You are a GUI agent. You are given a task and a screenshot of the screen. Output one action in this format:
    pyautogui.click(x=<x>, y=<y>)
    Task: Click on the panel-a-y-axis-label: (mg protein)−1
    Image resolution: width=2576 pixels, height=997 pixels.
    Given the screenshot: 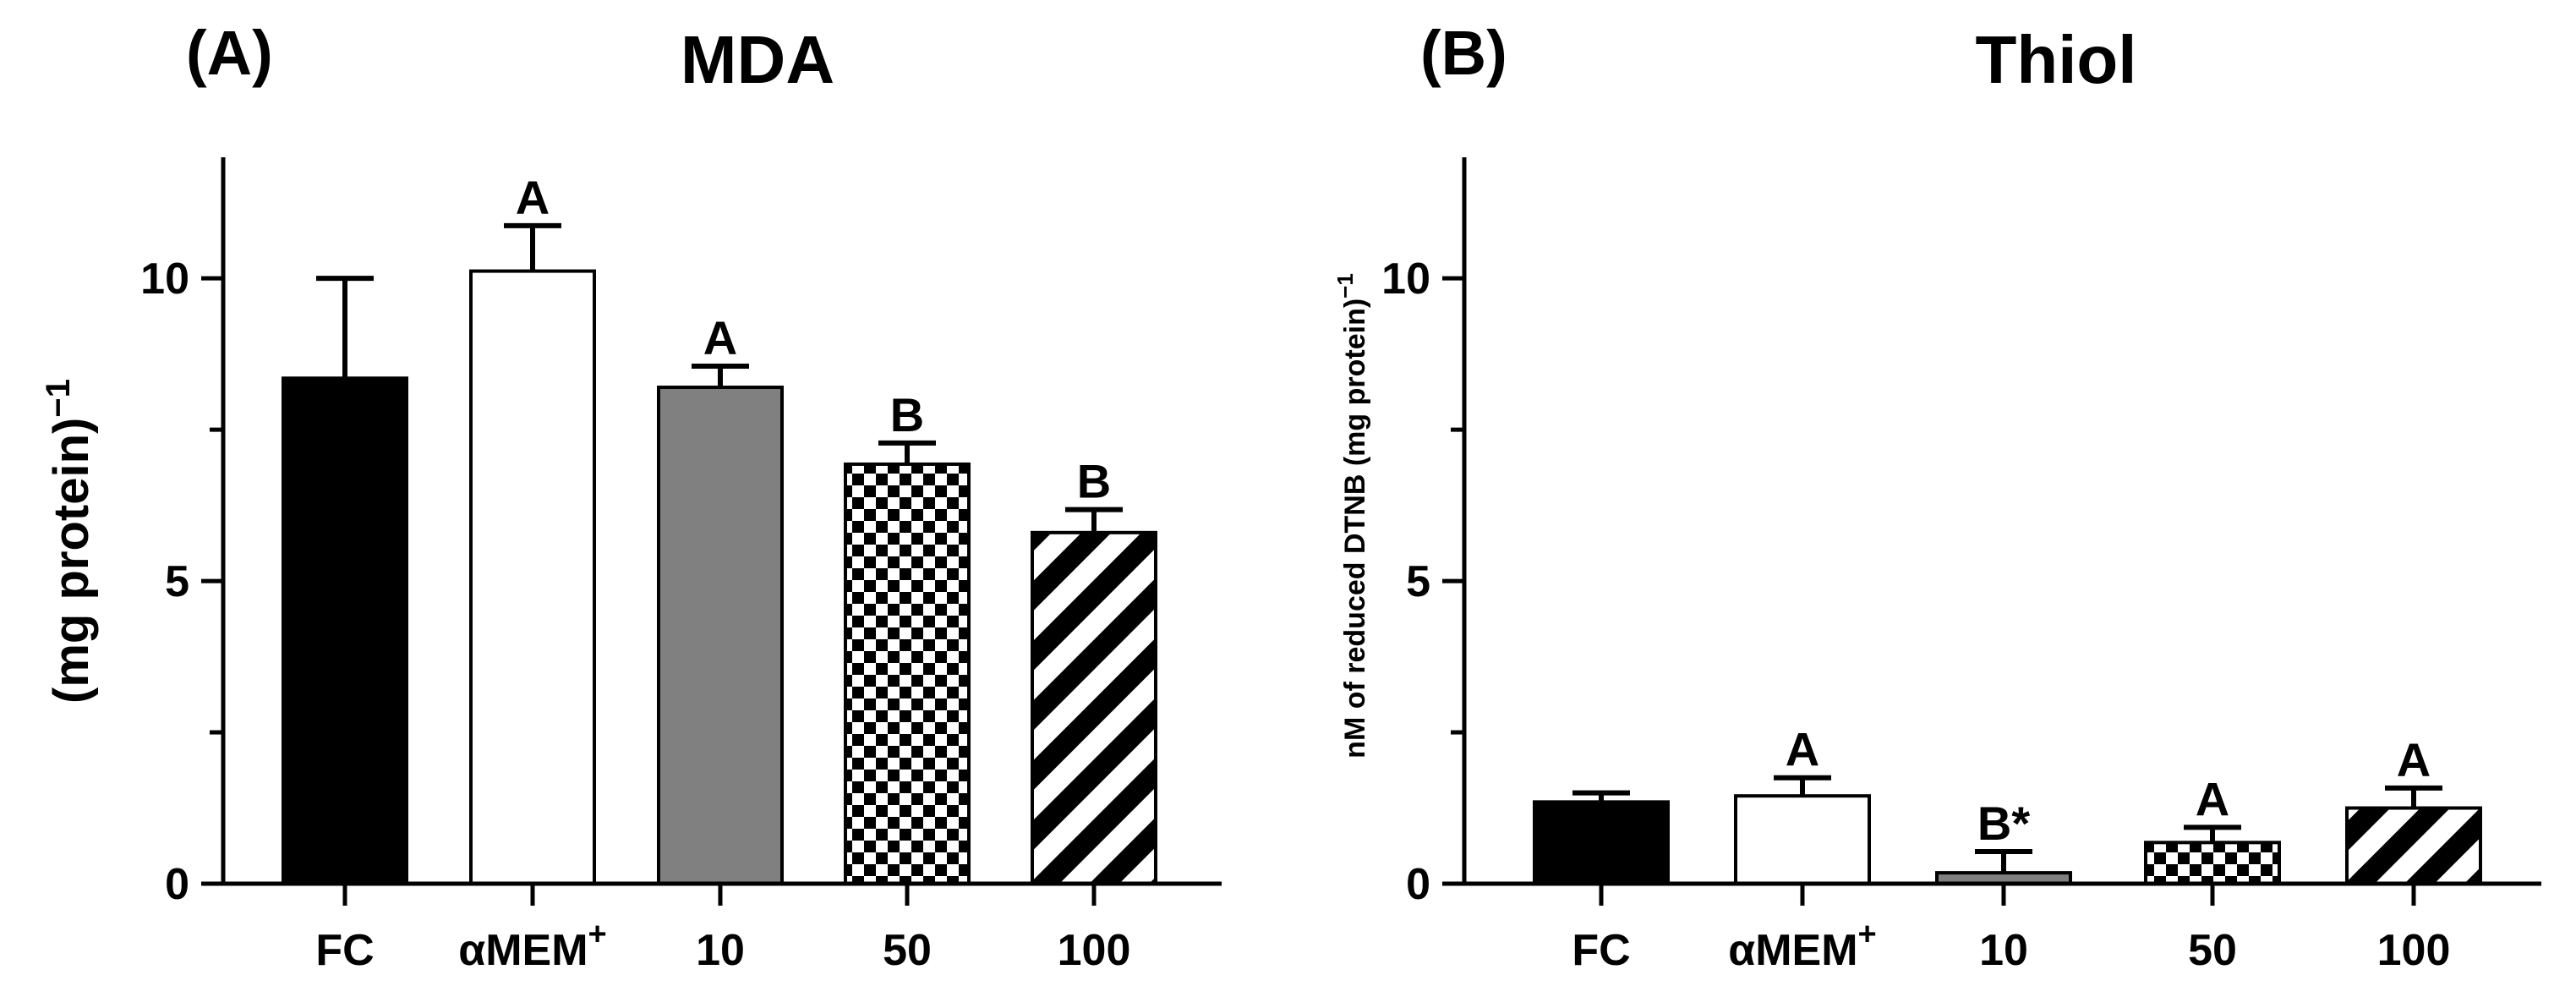 What is the action you would take?
    pyautogui.click(x=69, y=541)
    